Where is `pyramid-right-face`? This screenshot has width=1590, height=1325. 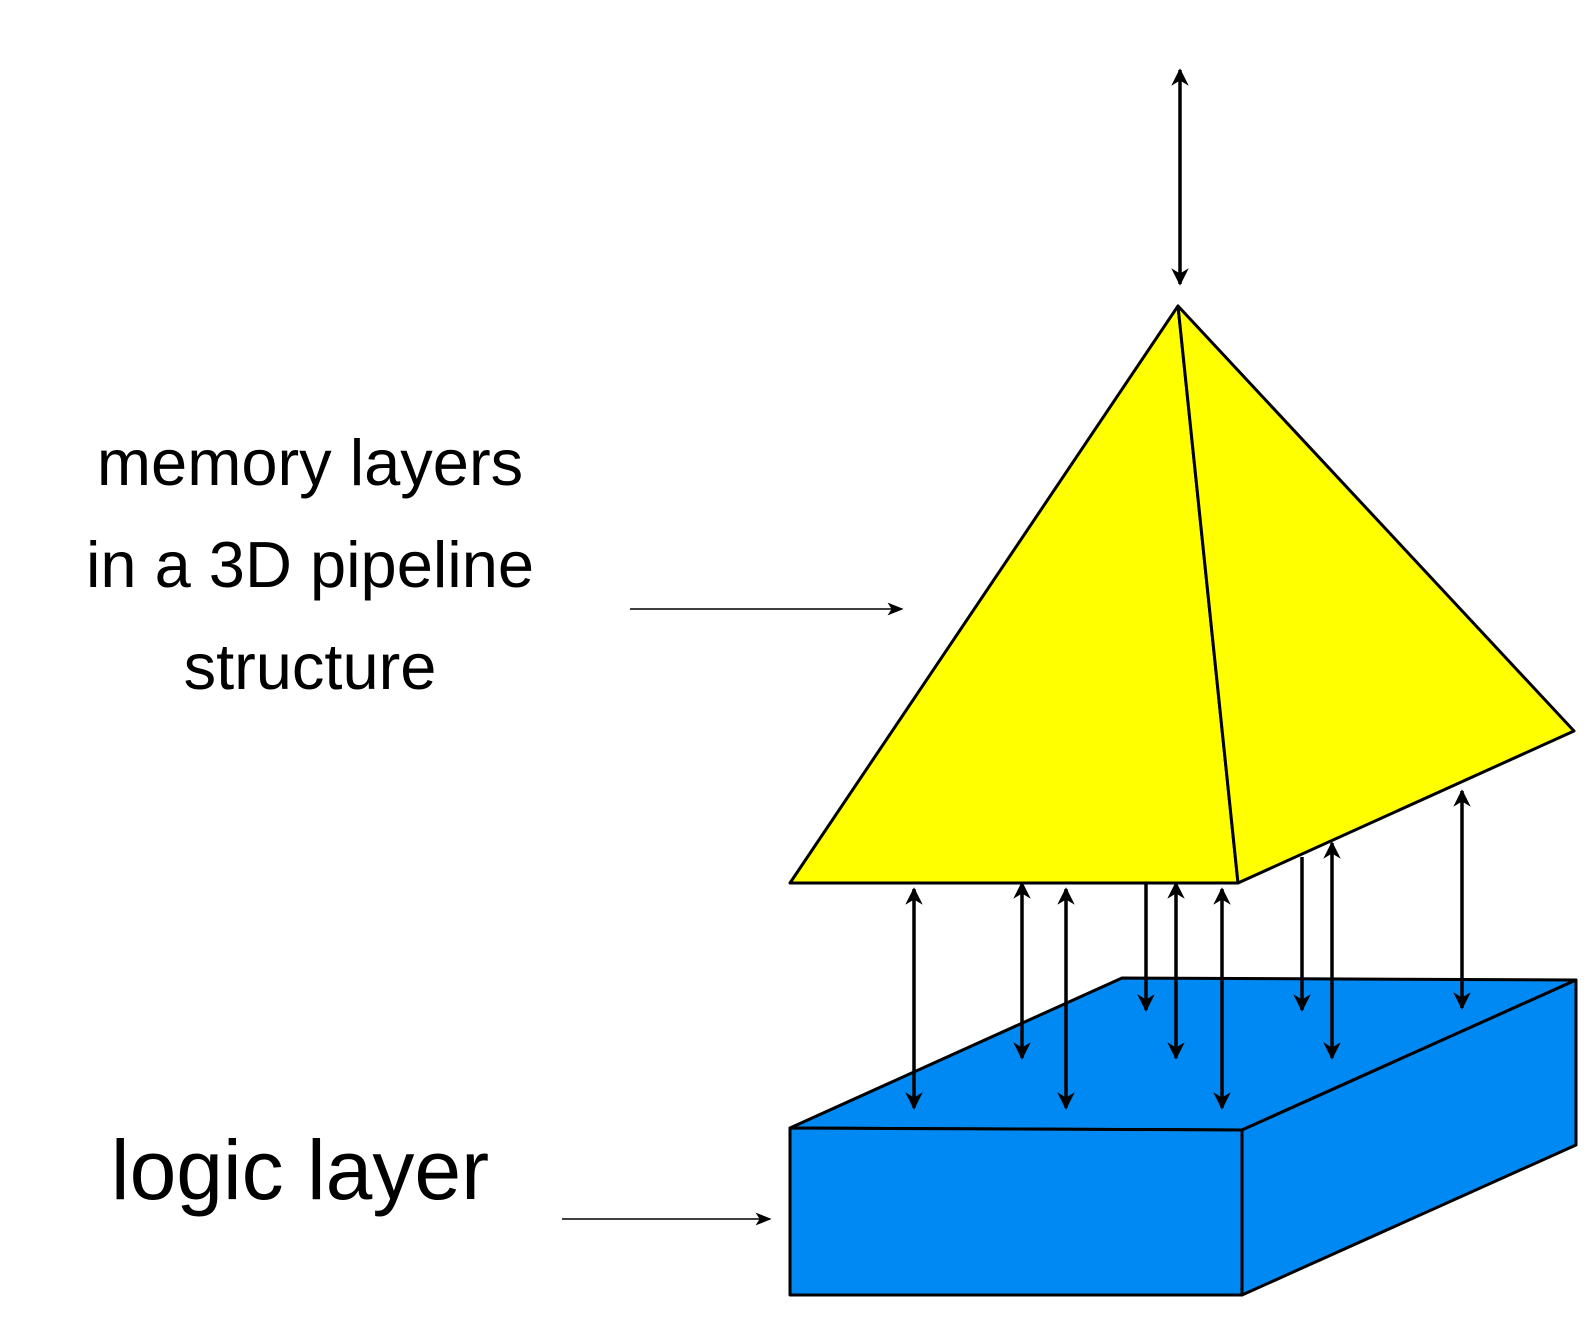
pyramid-right-face is located at coordinates (1376, 594).